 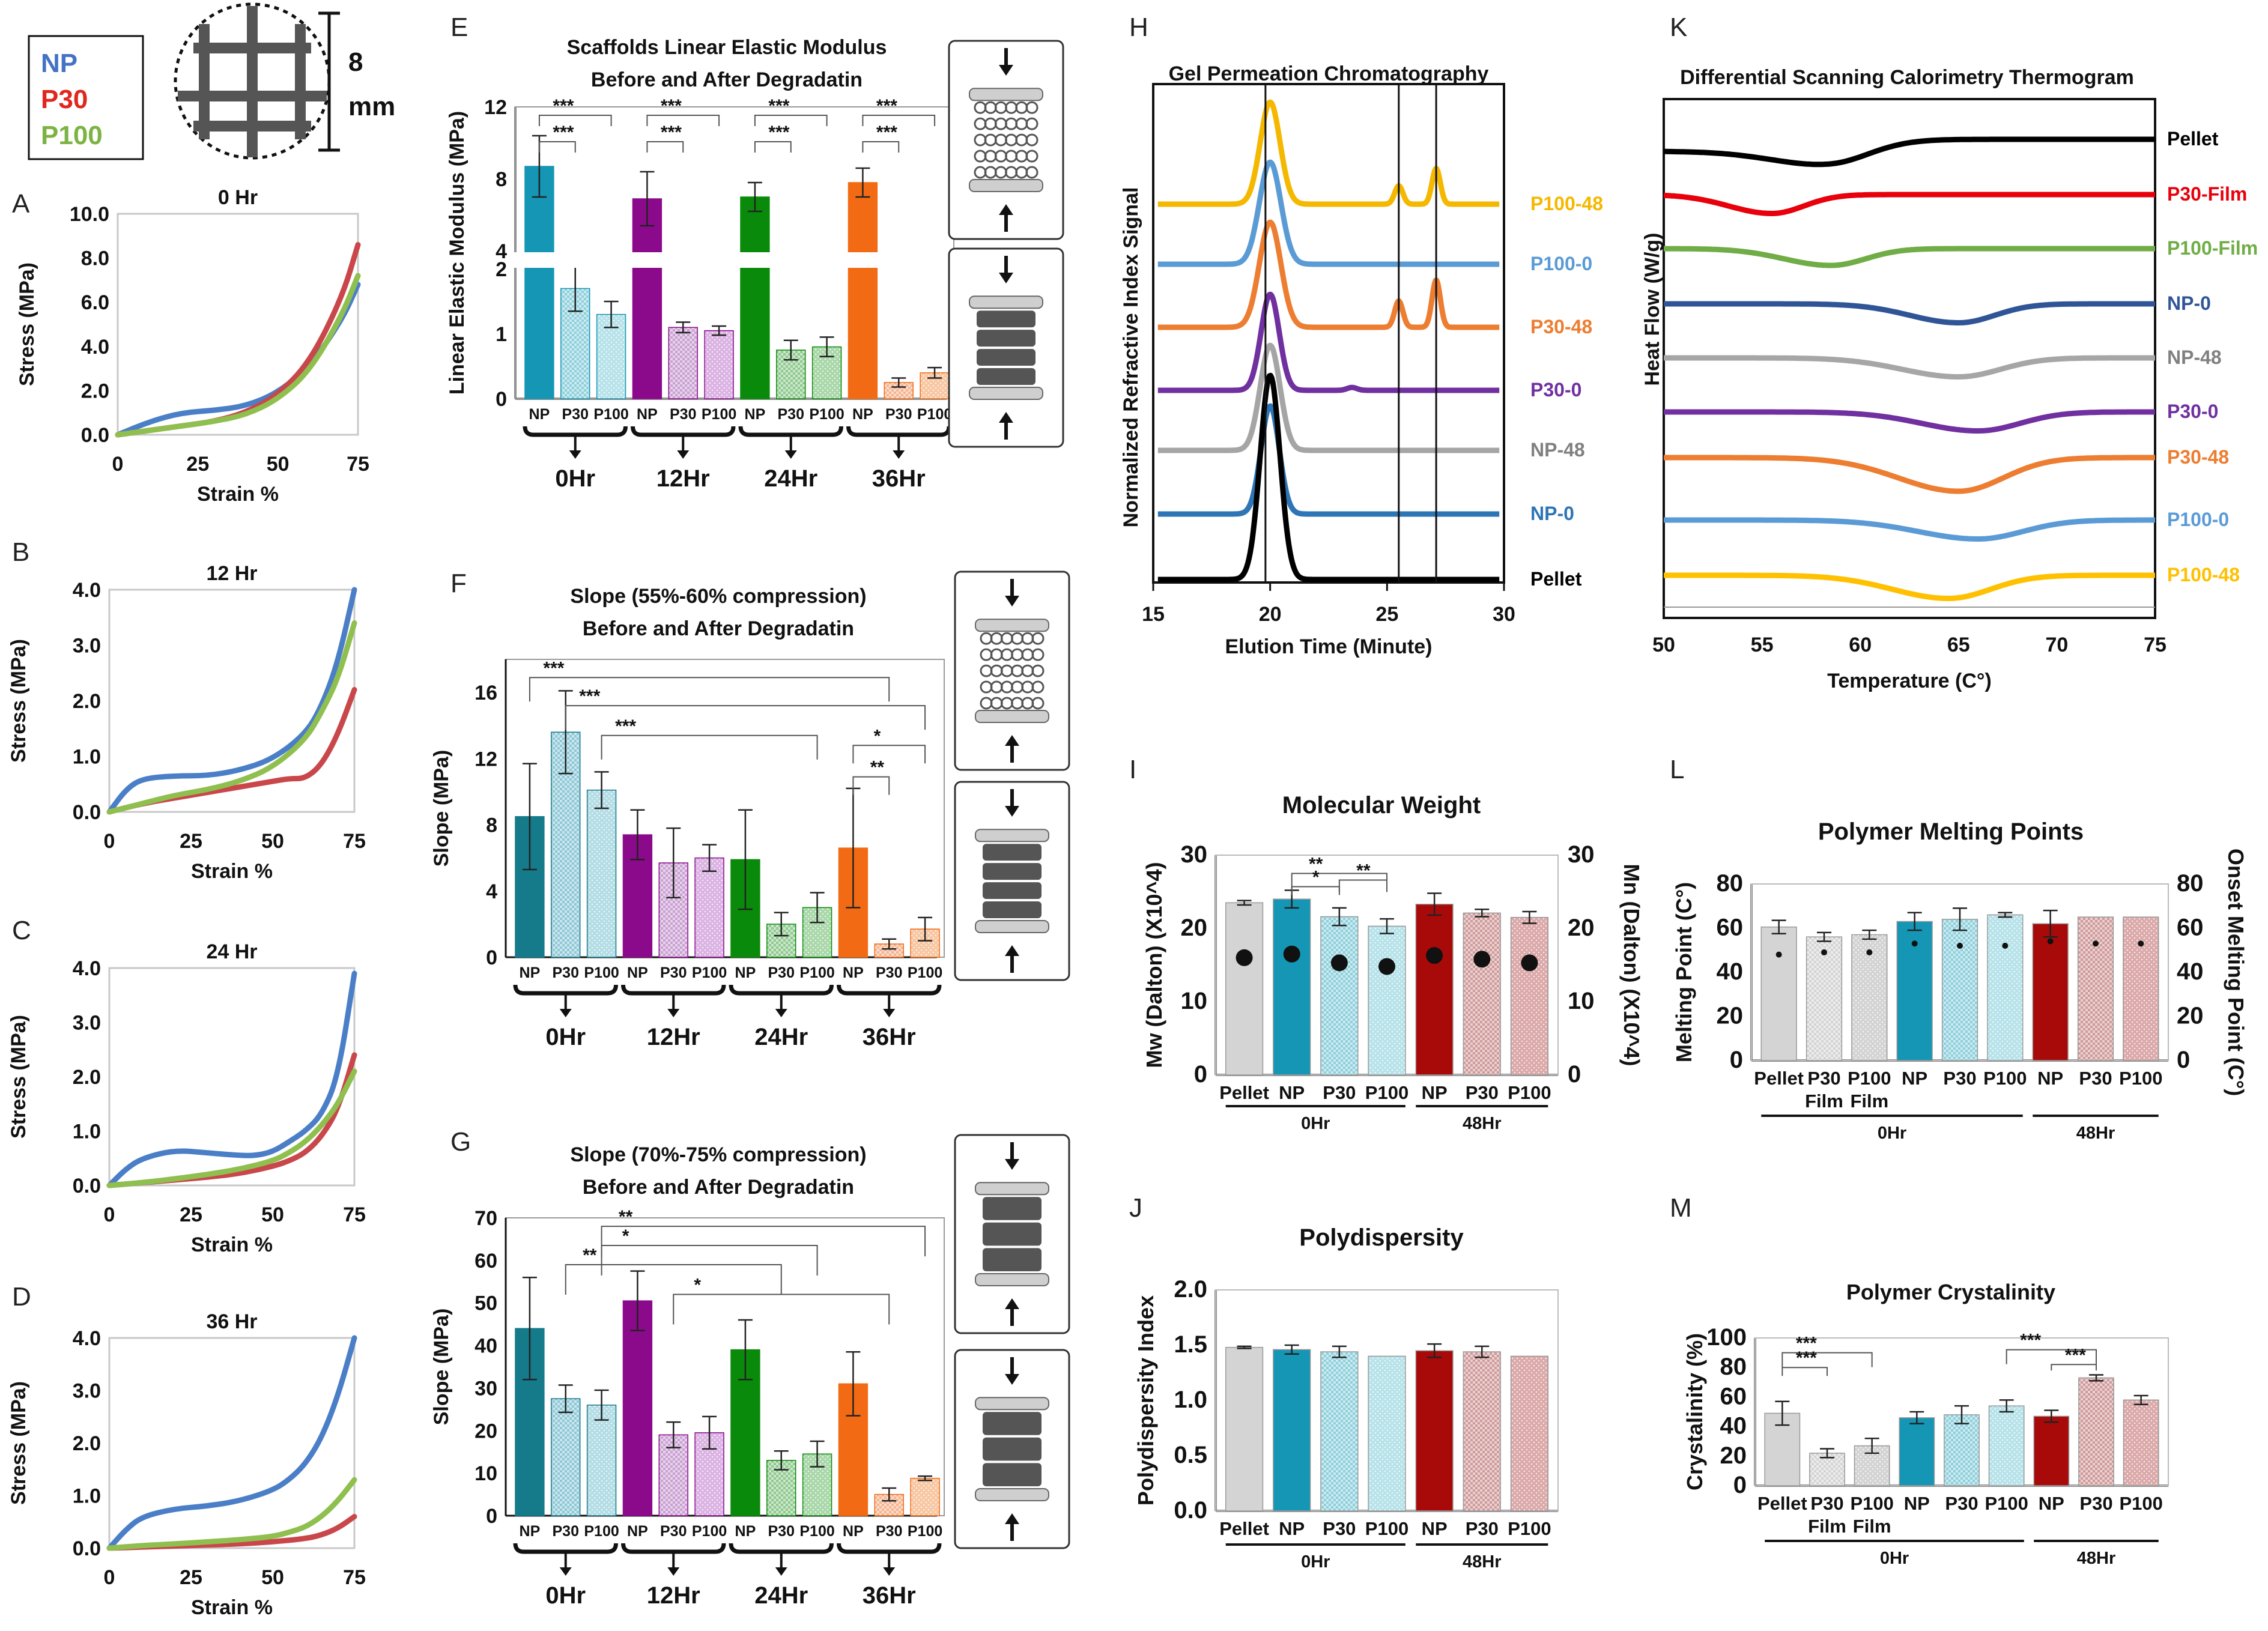 I want to click on chart-l-ytick: 80, so click(x=1730, y=883).